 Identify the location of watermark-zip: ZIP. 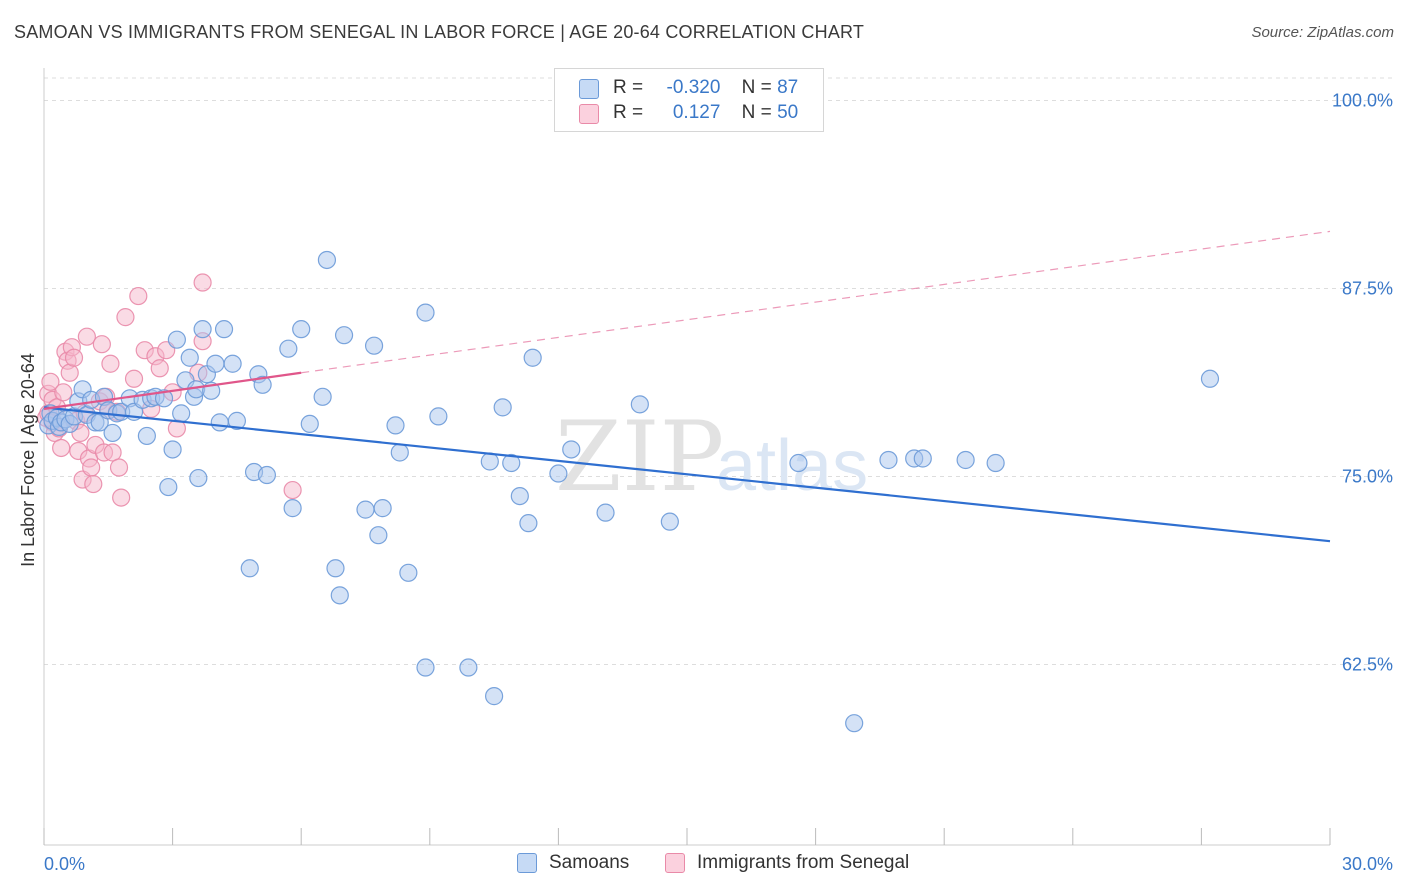
(639, 457).